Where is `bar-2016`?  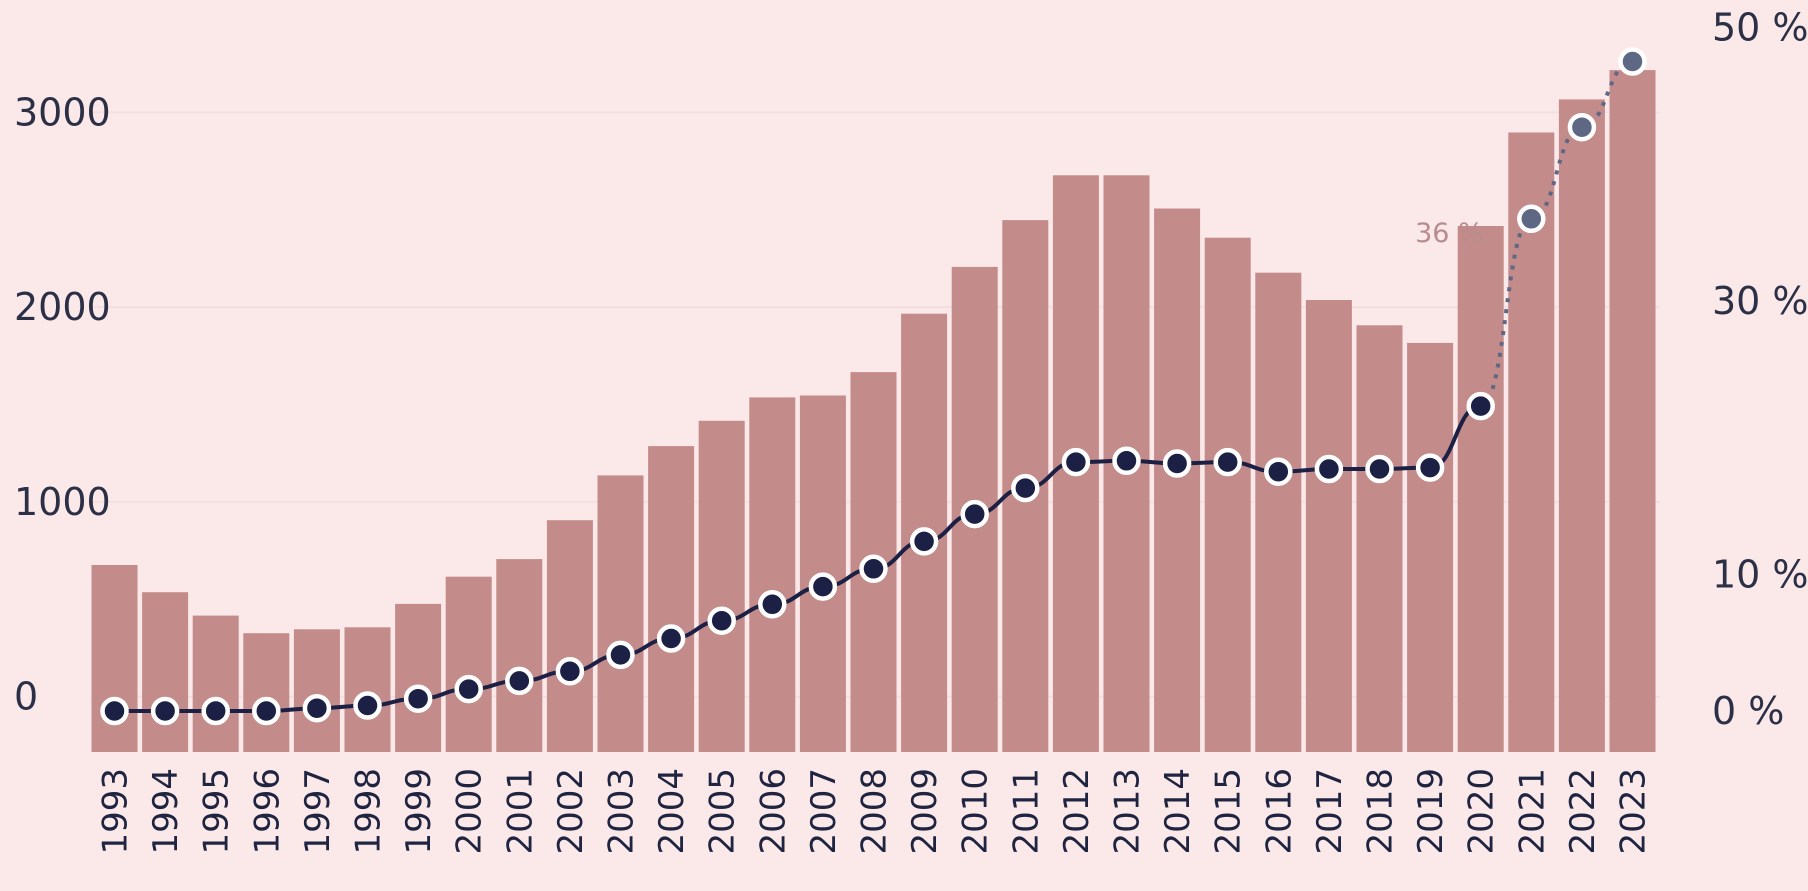 bar-2016 is located at coordinates (1278, 512).